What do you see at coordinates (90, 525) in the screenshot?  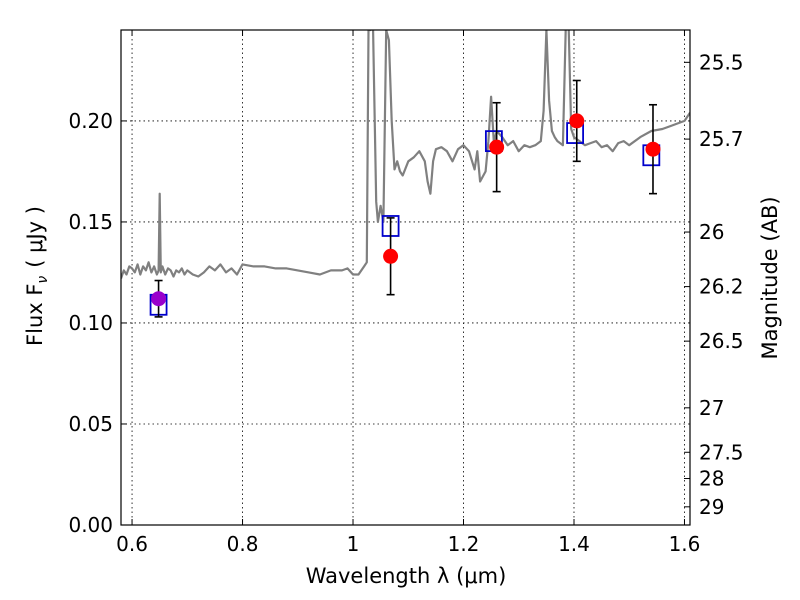 I see `y-tick-label: 0.00` at bounding box center [90, 525].